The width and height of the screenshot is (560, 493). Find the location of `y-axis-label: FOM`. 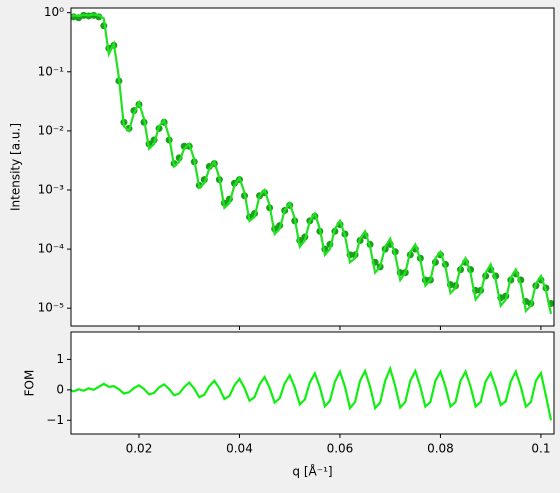

y-axis-label: FOM is located at coordinates (30, 383).